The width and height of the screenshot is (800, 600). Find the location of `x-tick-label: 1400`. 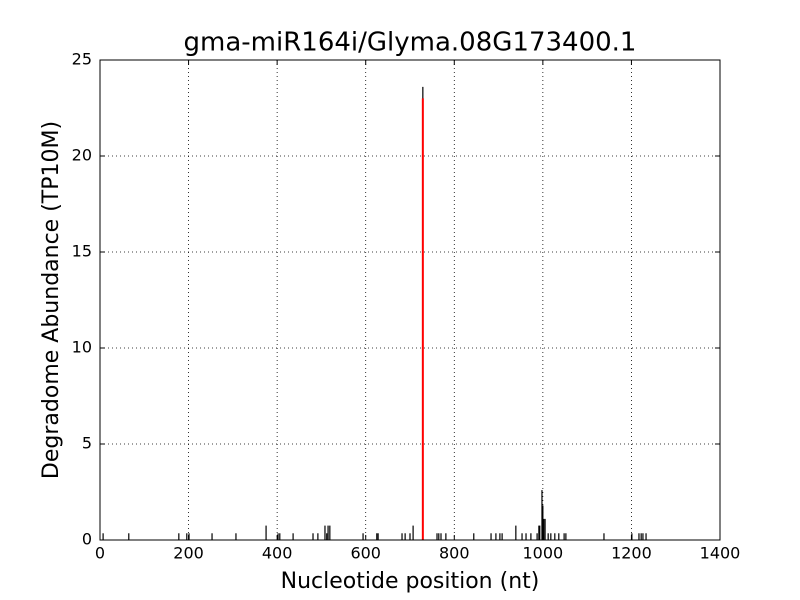

x-tick-label: 1400 is located at coordinates (720, 553).